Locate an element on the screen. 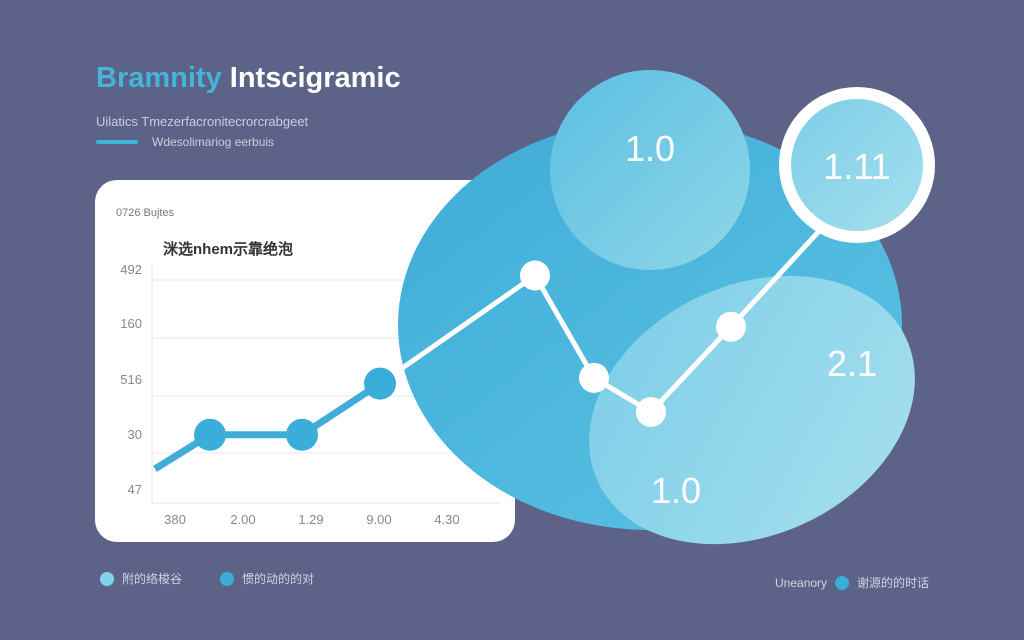  y-tick: 30 is located at coordinates (134, 434).